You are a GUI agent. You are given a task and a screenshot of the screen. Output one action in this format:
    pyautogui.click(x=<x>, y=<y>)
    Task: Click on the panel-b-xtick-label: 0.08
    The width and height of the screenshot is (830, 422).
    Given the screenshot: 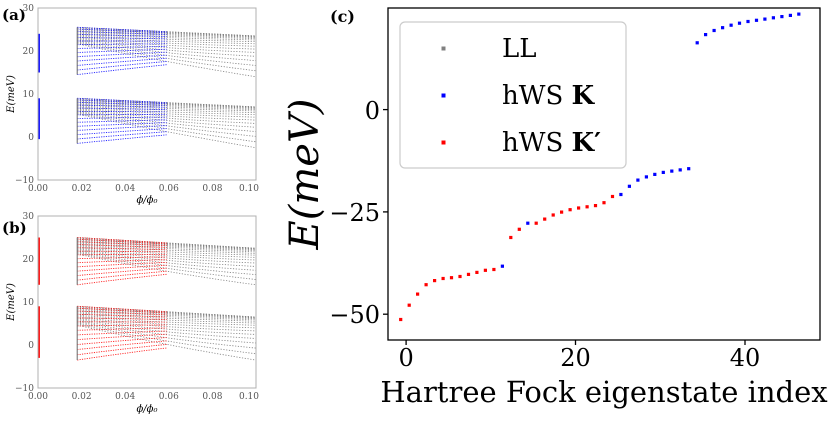 What is the action you would take?
    pyautogui.click(x=212, y=397)
    